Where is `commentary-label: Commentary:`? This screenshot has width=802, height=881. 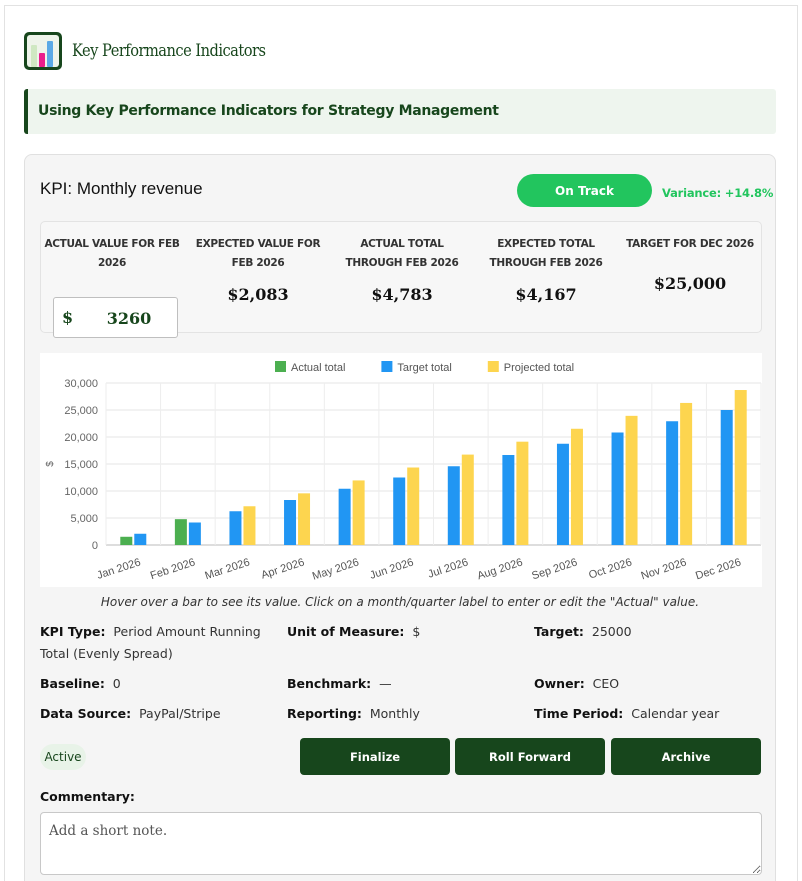
commentary-label: Commentary: is located at coordinates (87, 796).